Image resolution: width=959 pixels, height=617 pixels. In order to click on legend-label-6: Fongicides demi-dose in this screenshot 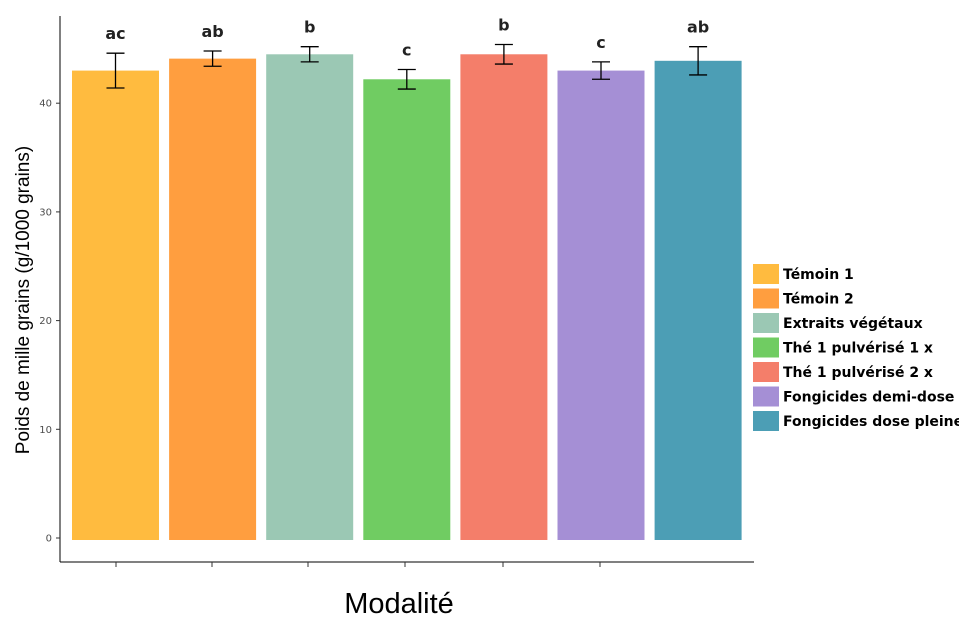, I will do `click(868, 398)`.